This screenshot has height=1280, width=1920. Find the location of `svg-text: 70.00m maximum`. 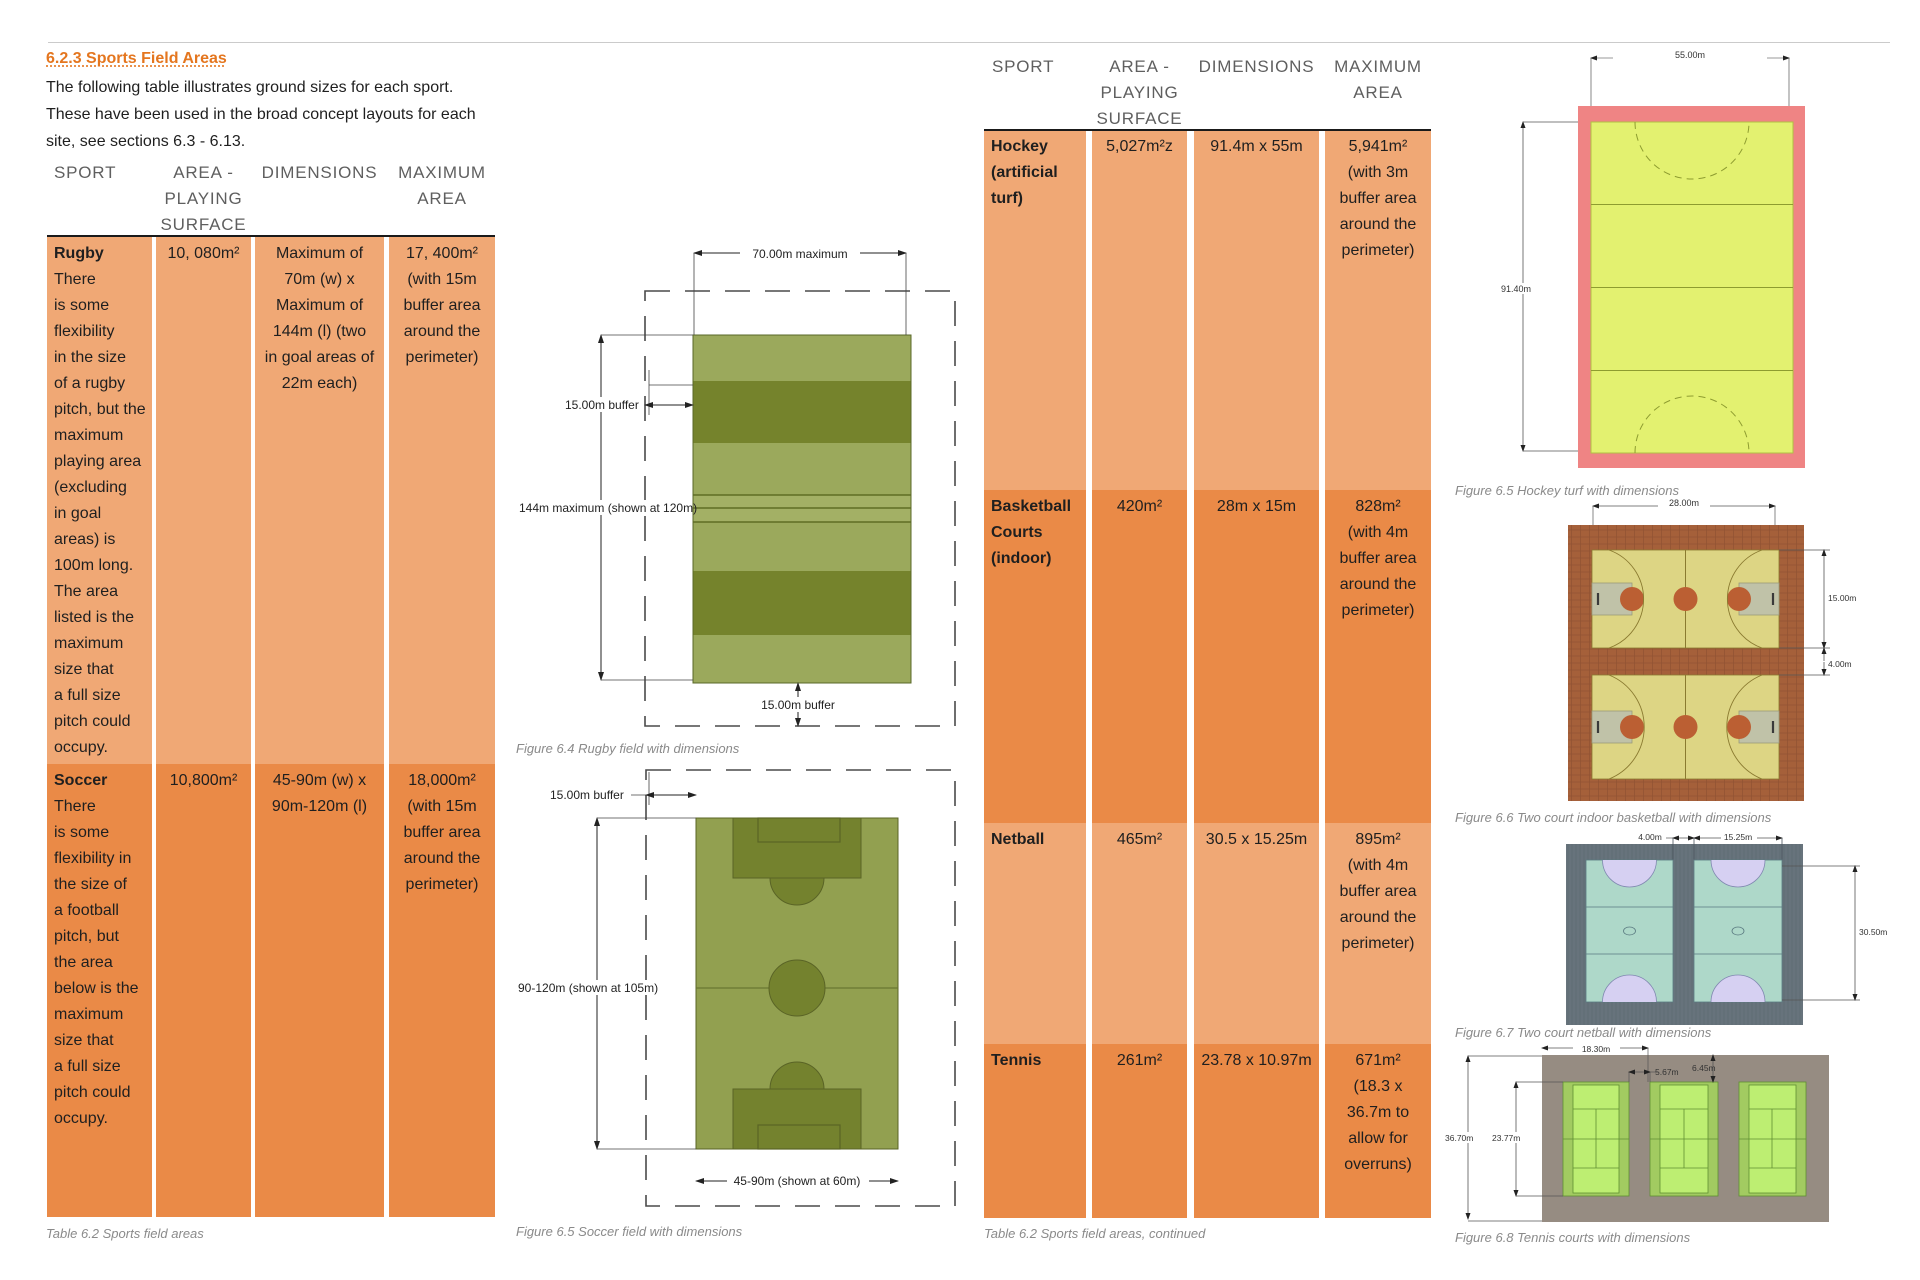

svg-text: 70.00m maximum is located at coordinates (799, 254).